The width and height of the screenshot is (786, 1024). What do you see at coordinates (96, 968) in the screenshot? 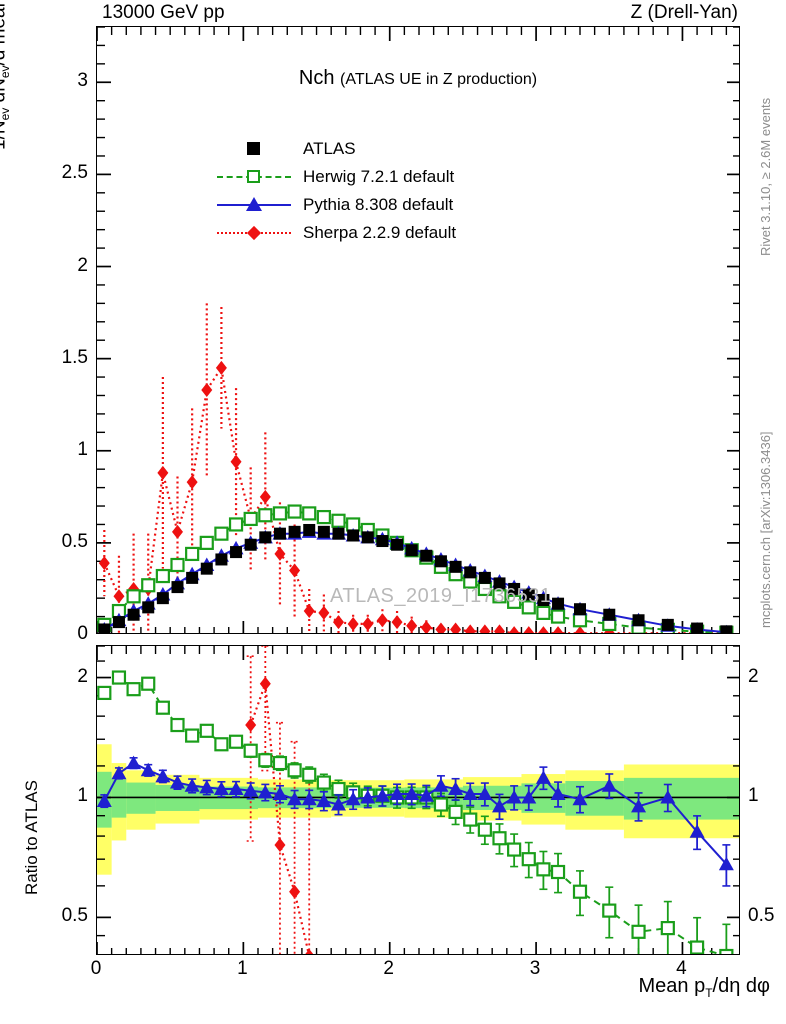
I see `x-tick-0: 0` at bounding box center [96, 968].